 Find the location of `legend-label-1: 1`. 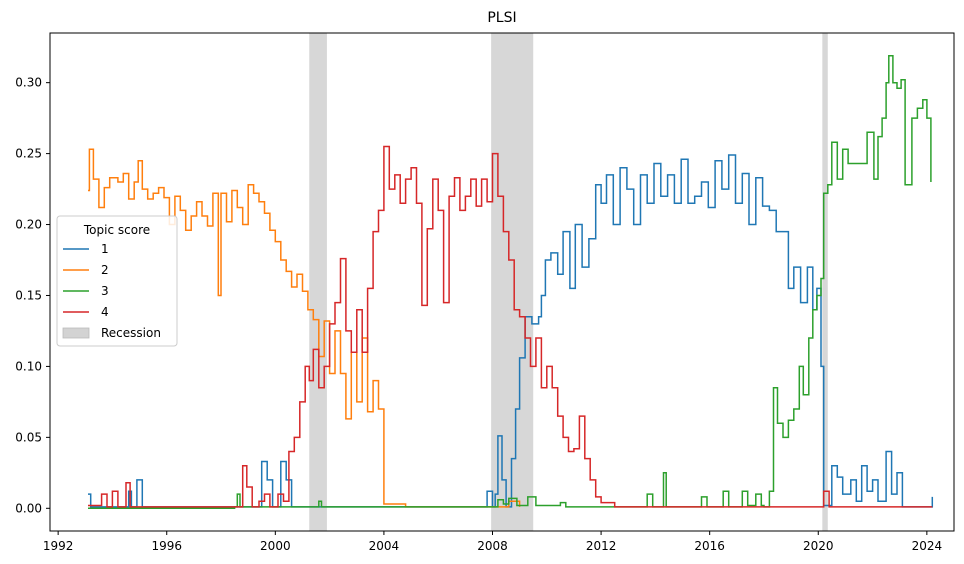

legend-label-1: 1 is located at coordinates (105, 249).